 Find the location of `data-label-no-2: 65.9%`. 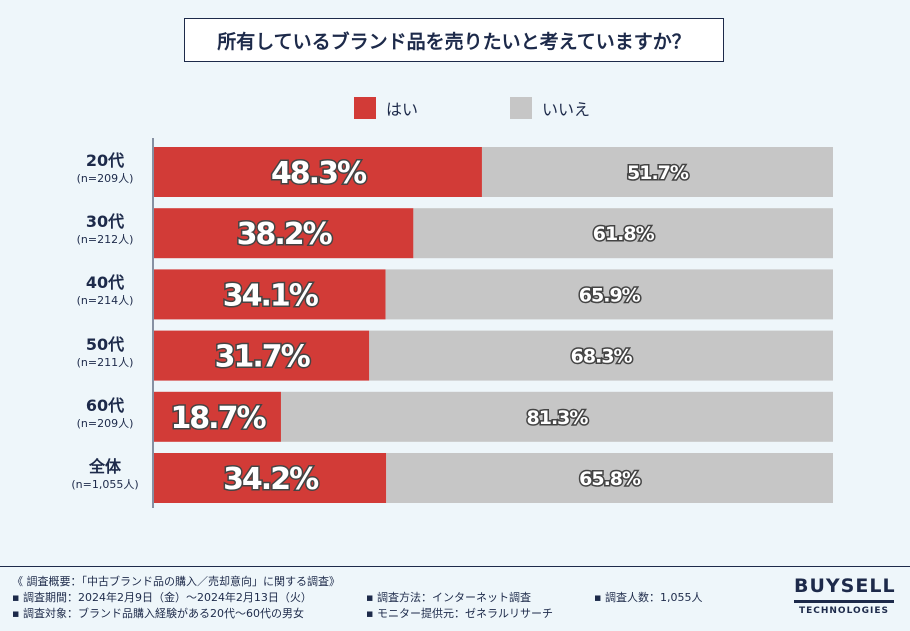

data-label-no-2: 65.9% is located at coordinates (610, 295).